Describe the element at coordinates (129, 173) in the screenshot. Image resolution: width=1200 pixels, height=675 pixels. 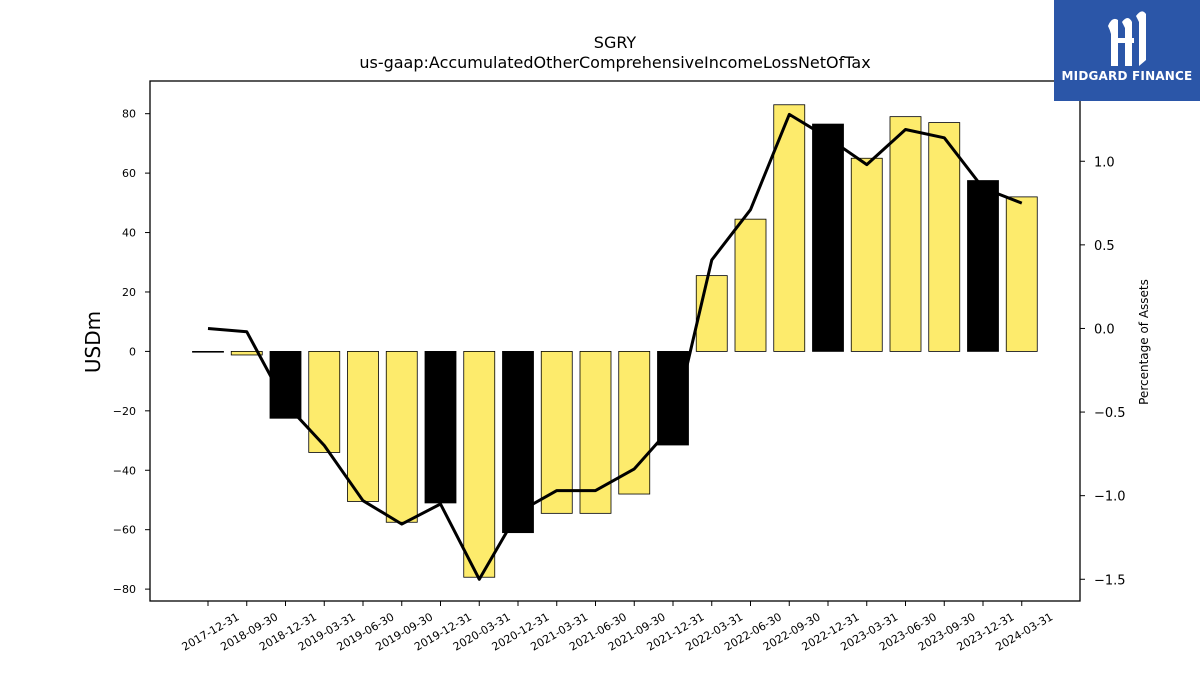
I see `y-tick-label: 60` at that location.